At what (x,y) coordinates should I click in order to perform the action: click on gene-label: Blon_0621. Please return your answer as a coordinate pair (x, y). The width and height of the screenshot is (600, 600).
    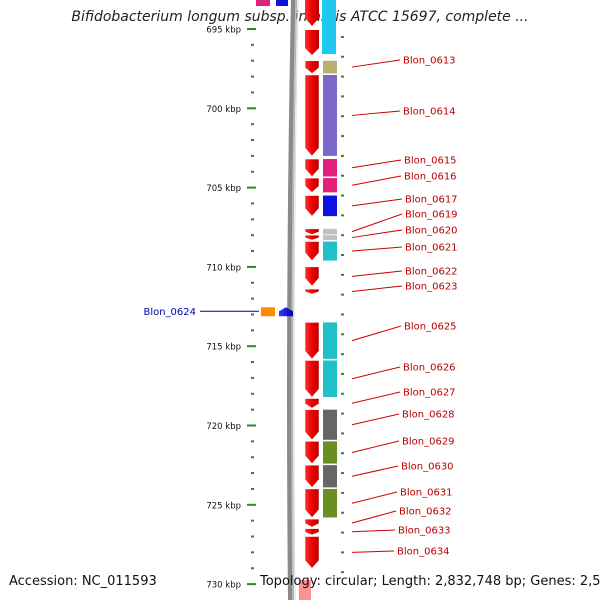
    Looking at the image, I should click on (431, 248).